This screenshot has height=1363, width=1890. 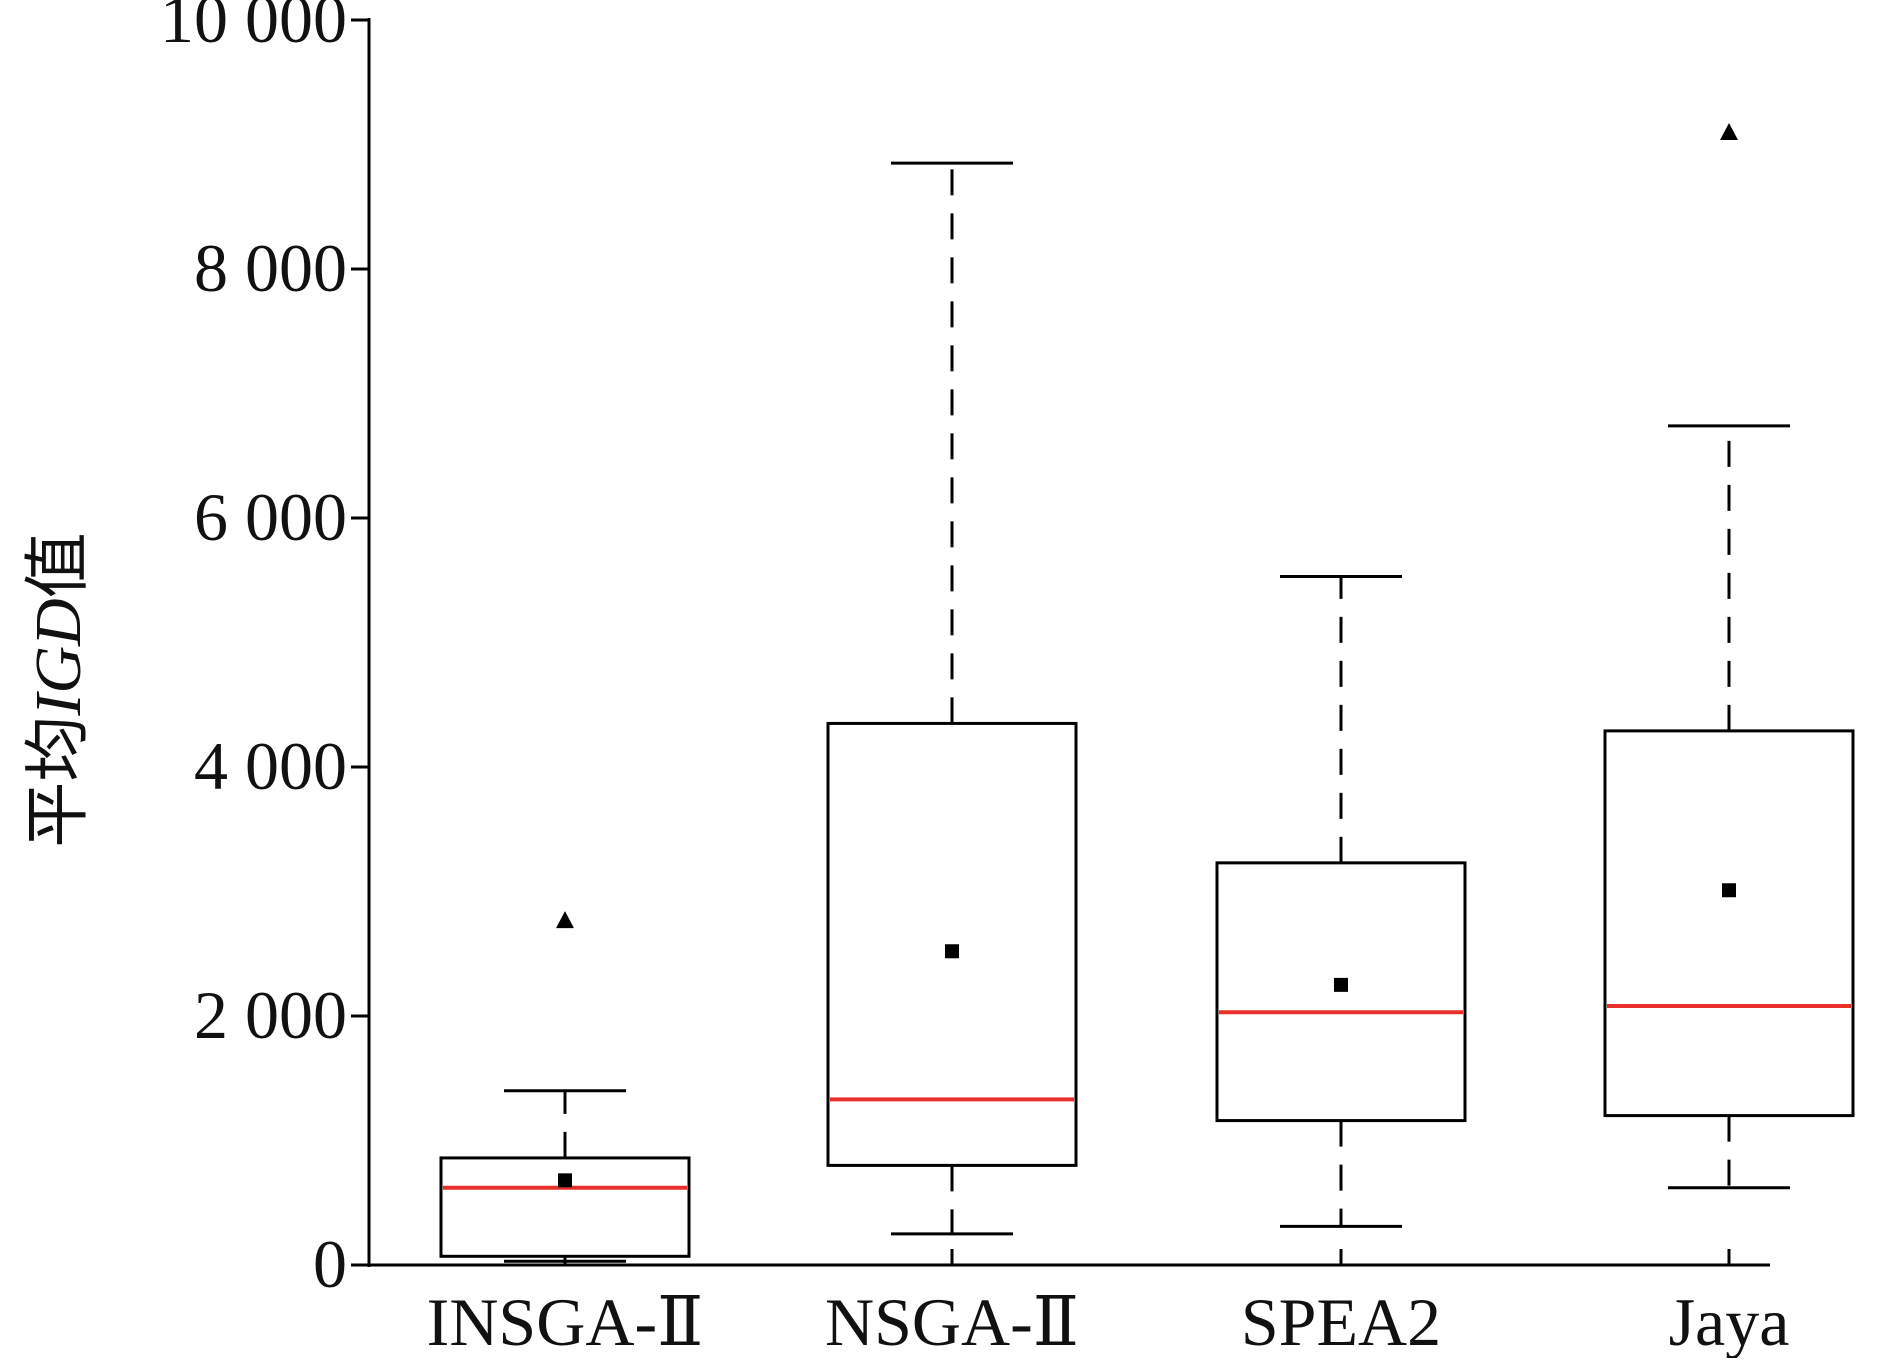 What do you see at coordinates (270, 1015) in the screenshot?
I see `y-tick-label: 2 000` at bounding box center [270, 1015].